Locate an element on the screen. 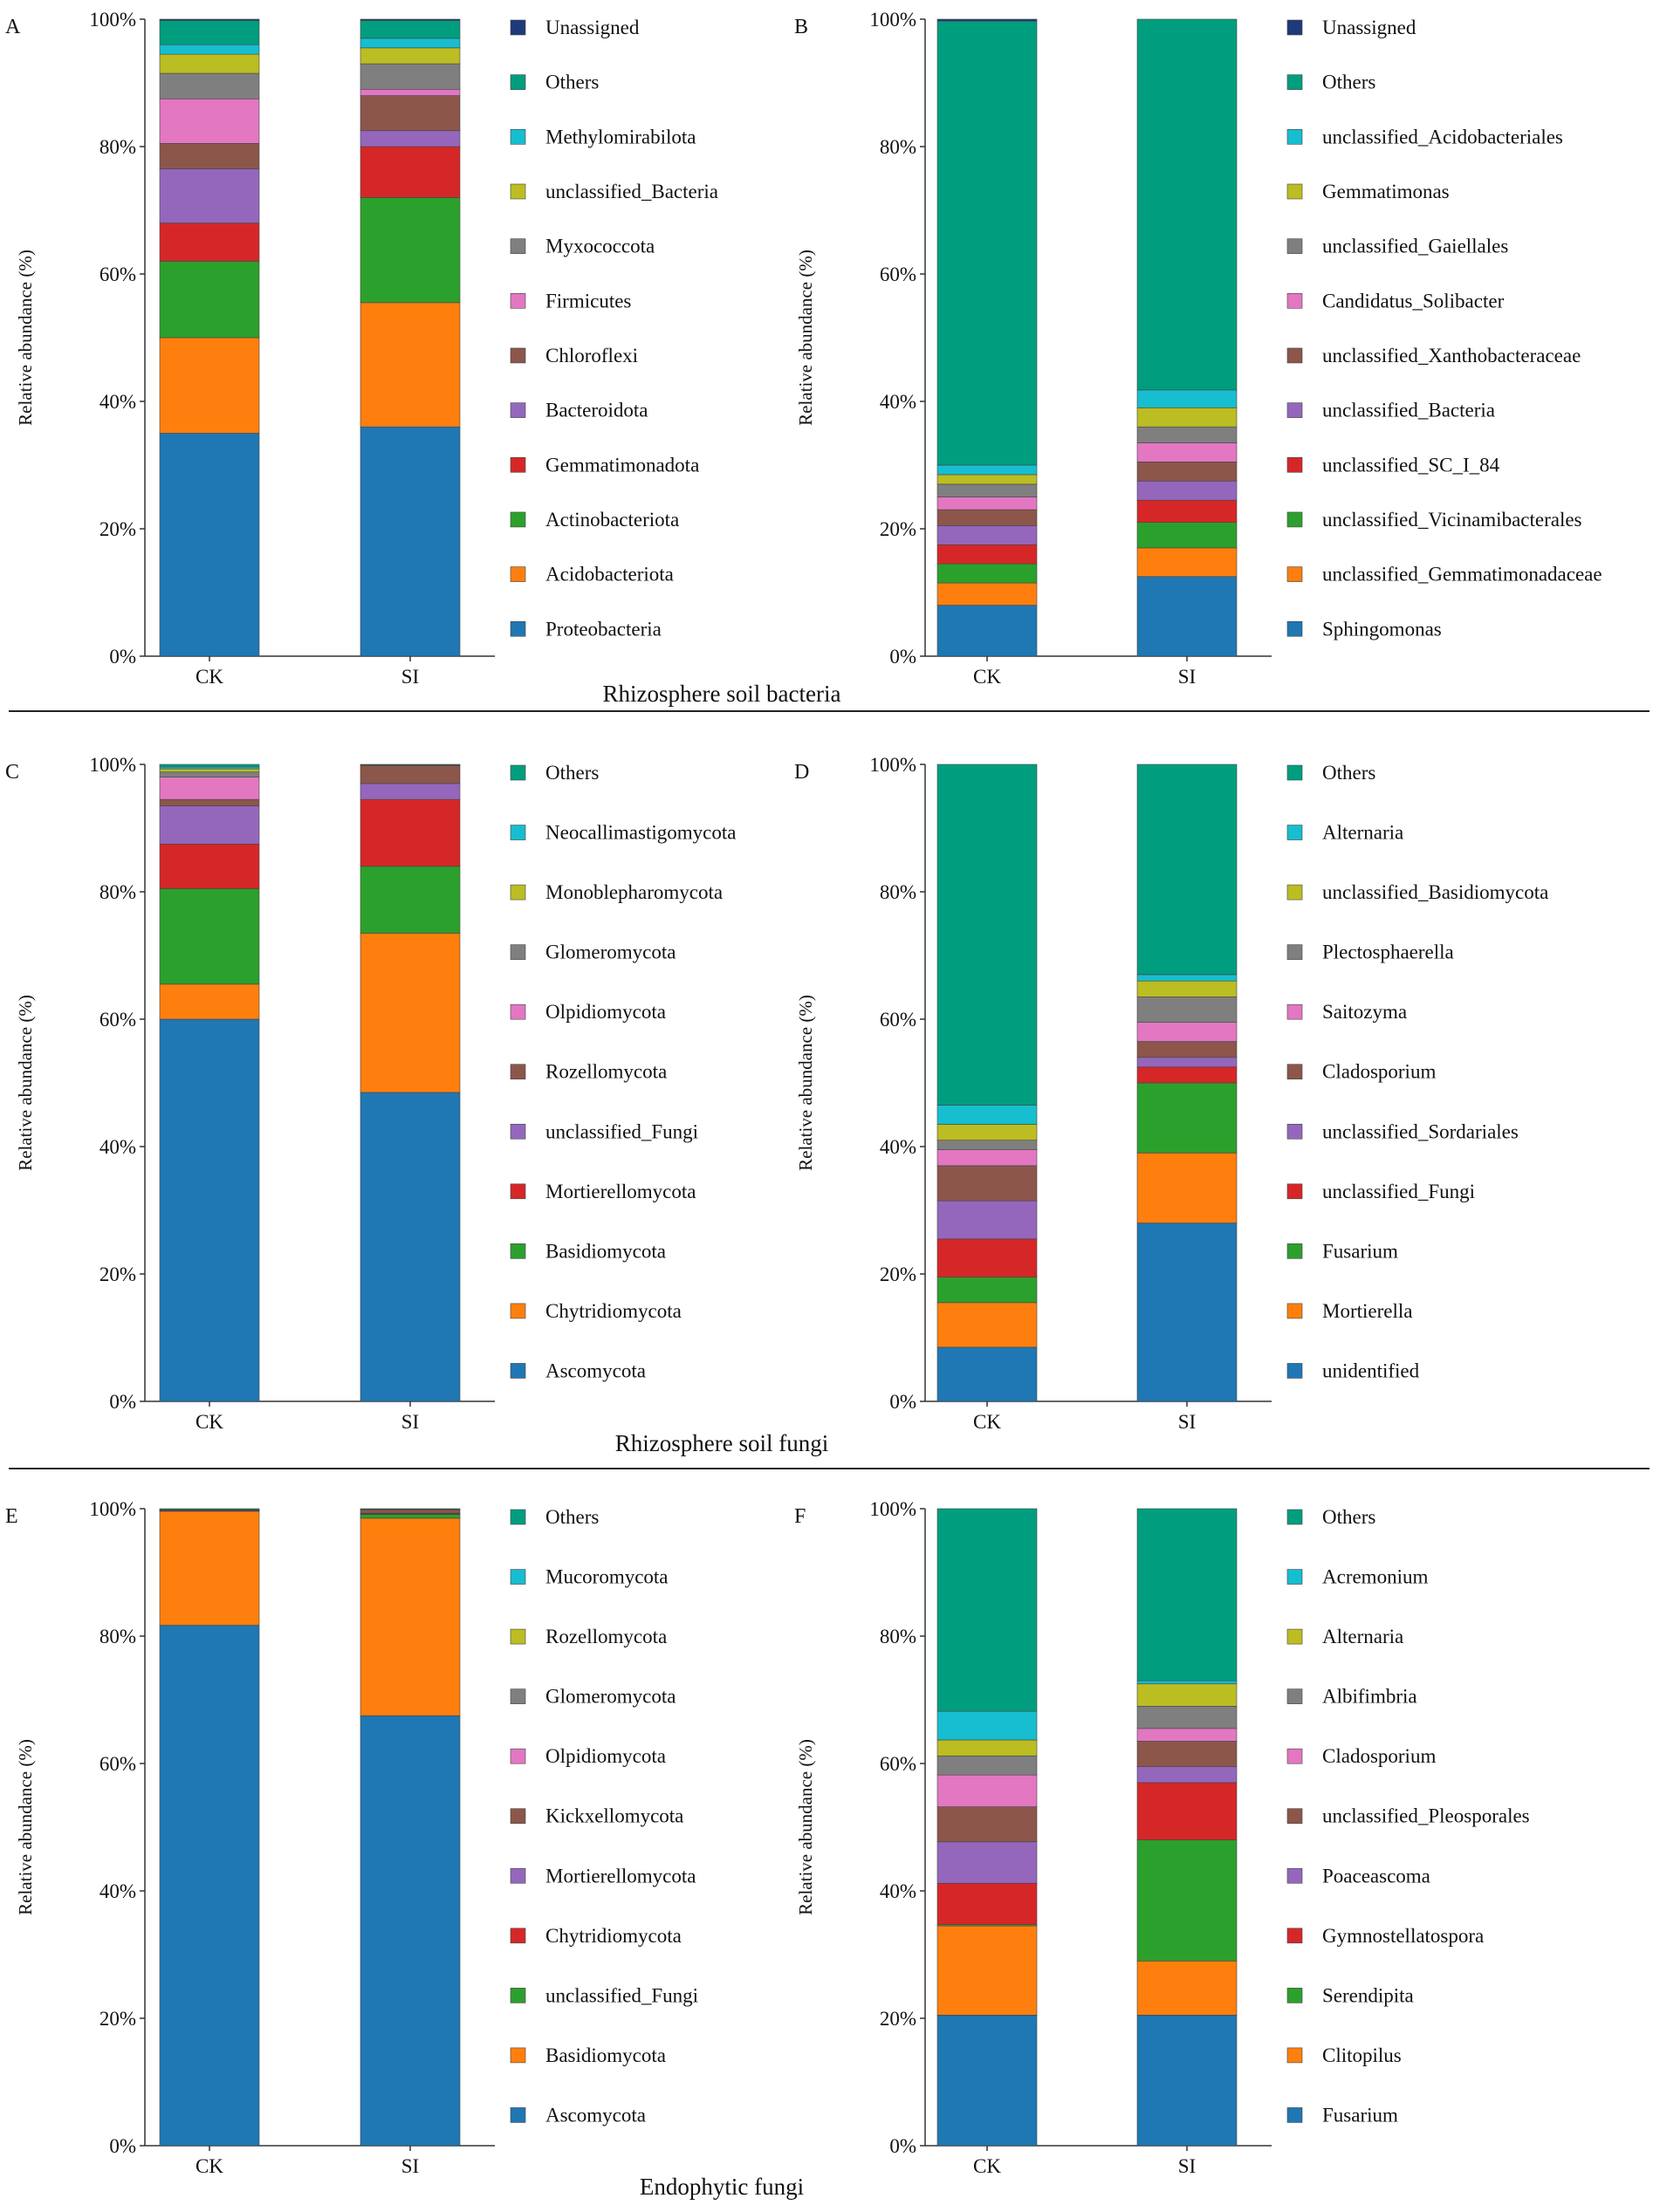 The image size is (1660, 2212). bar-segment-ck-saitozyma is located at coordinates (987, 1158).